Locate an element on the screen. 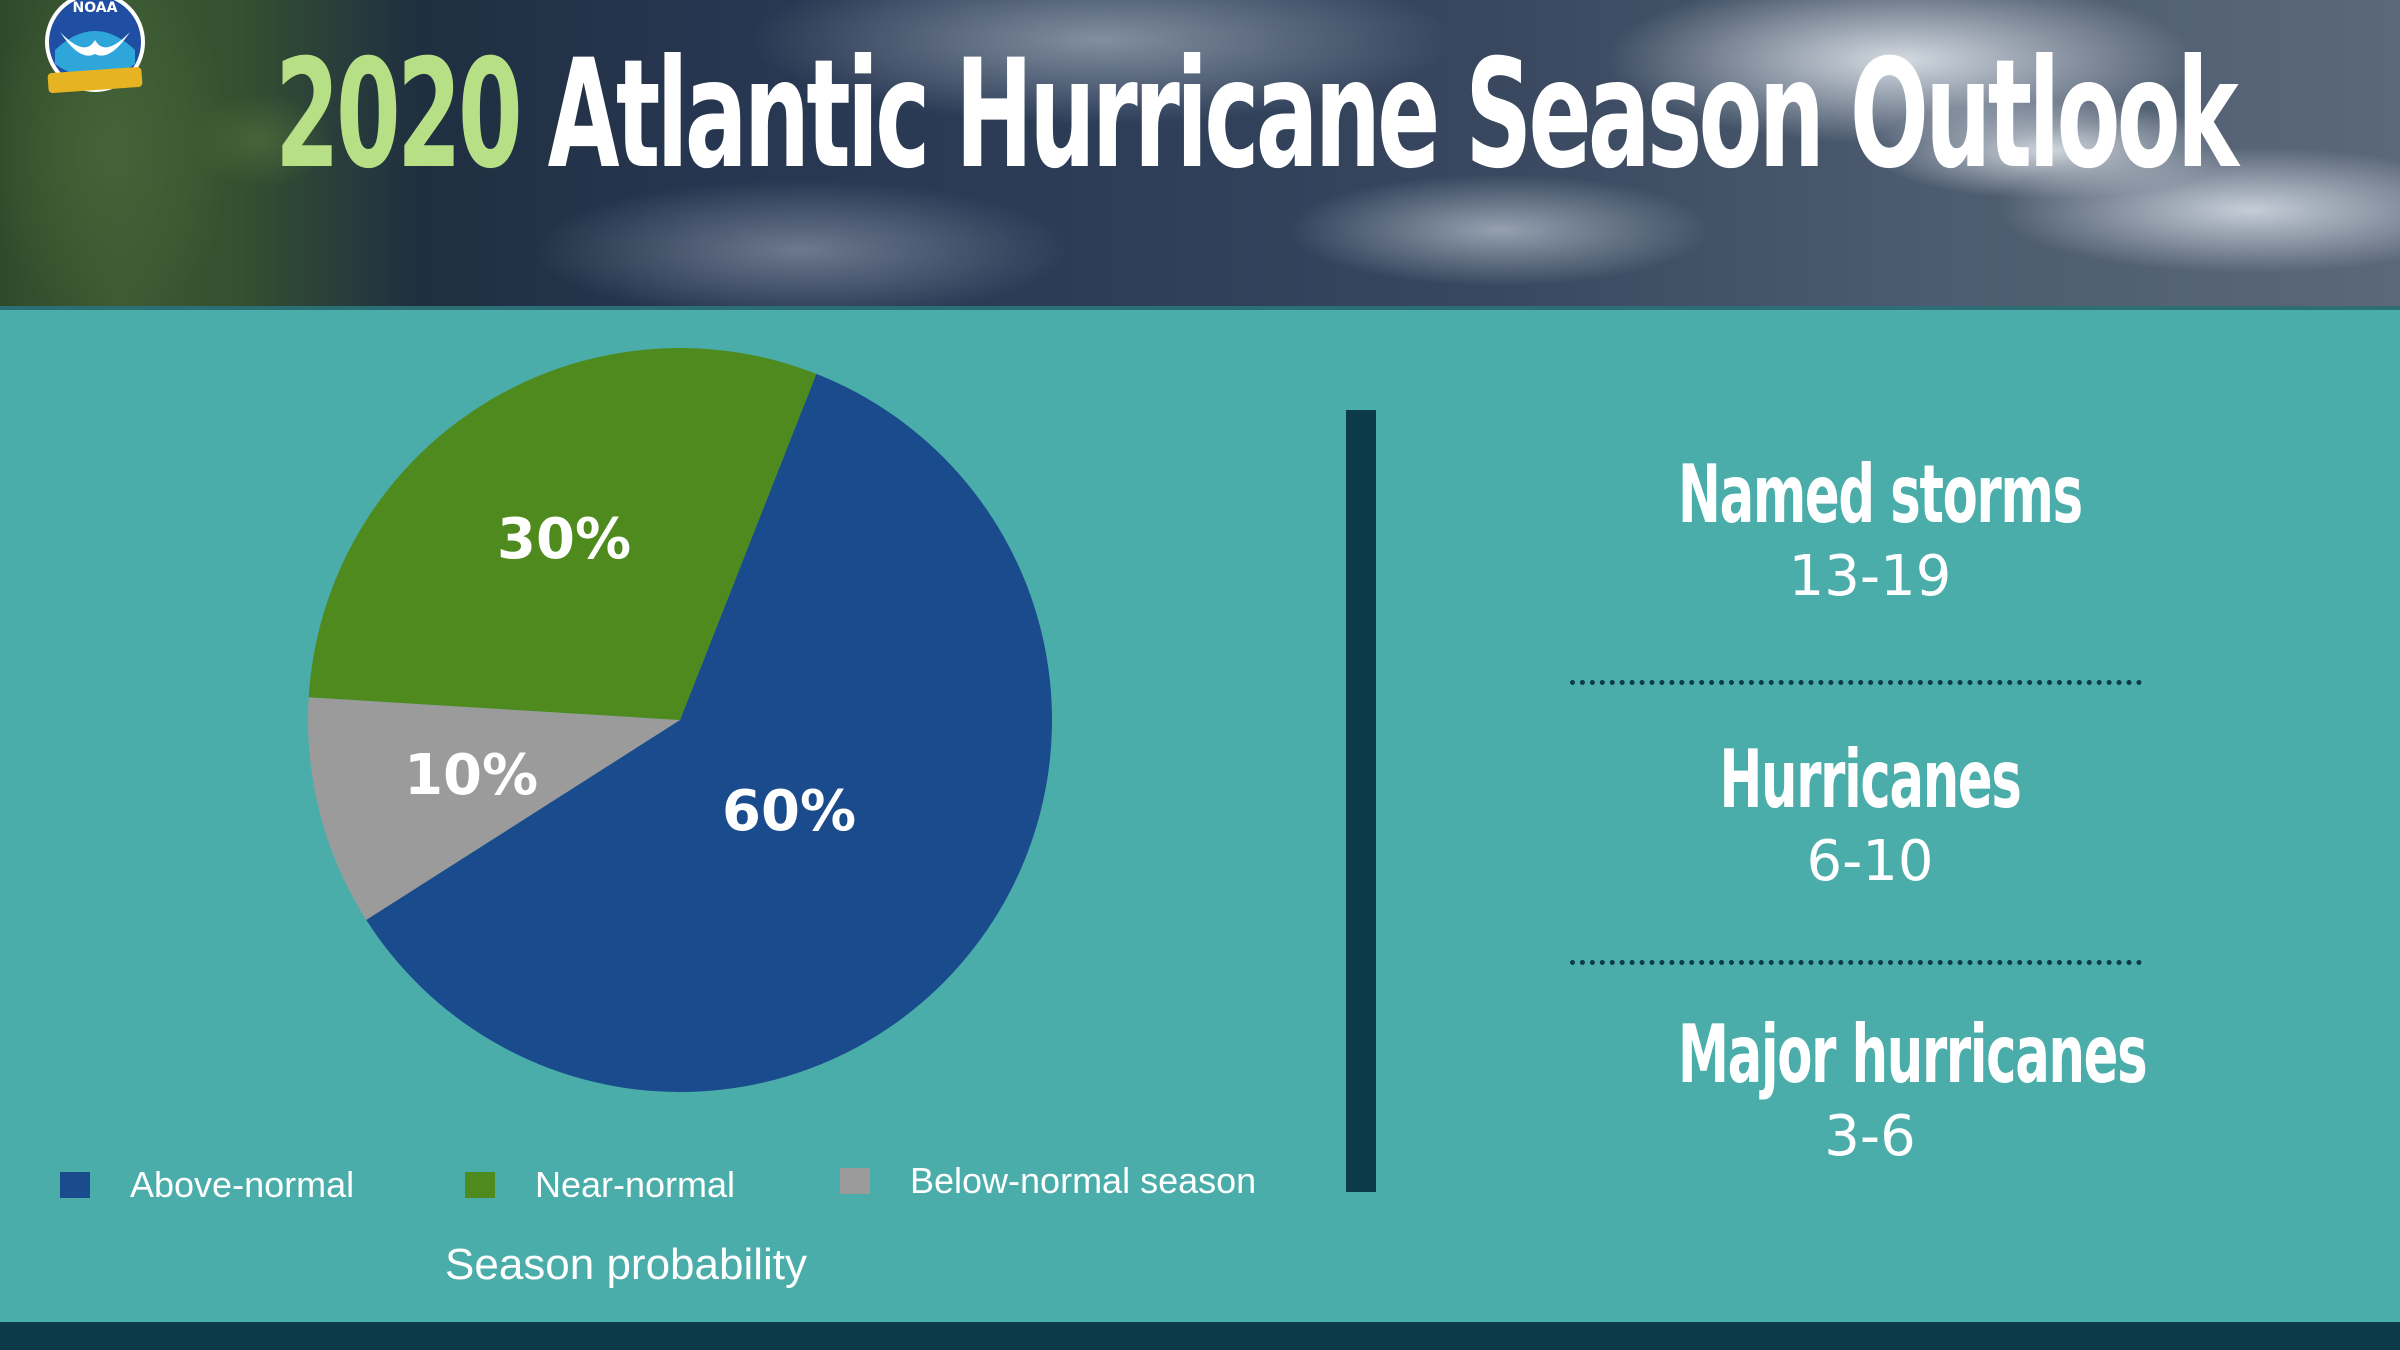 The width and height of the screenshot is (2400, 1350). legend-item-above-normal: Above-normal is located at coordinates (207, 1185).